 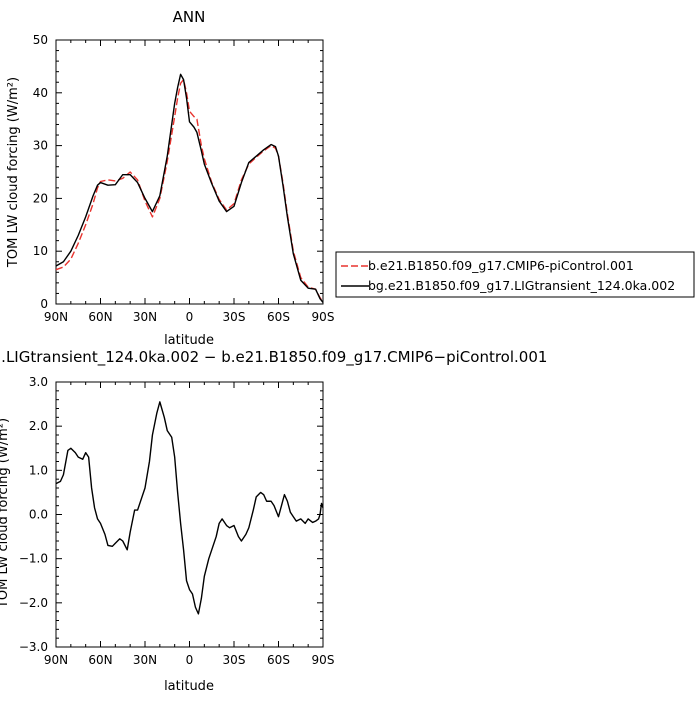 What do you see at coordinates (278, 317) in the screenshot?
I see `top-x-tick-label: 60S` at bounding box center [278, 317].